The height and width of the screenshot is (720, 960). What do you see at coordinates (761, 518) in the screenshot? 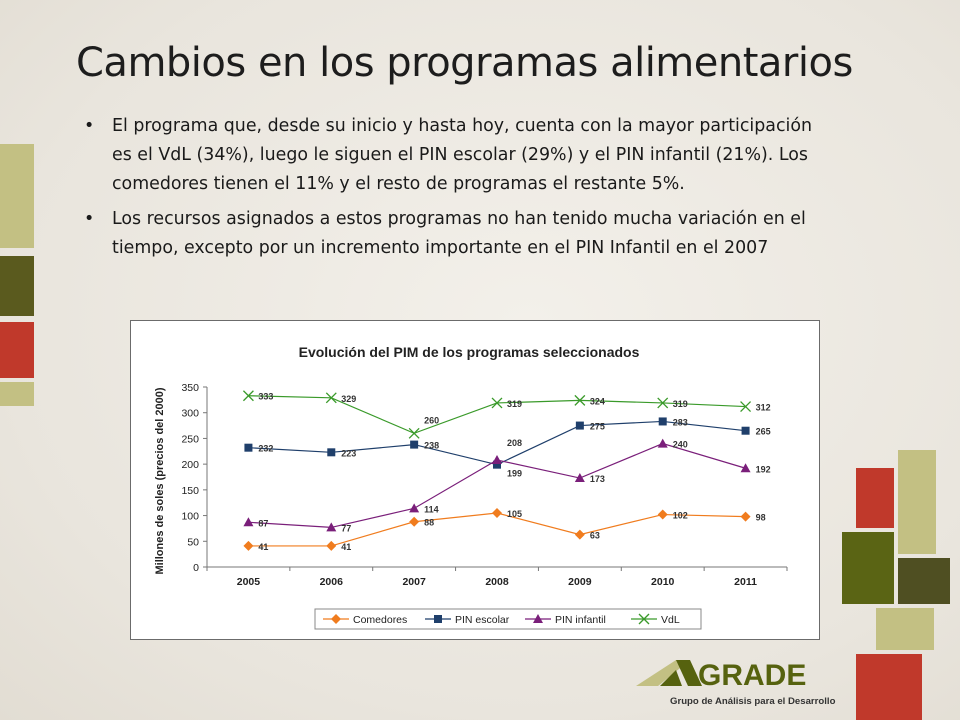
I see `data-label: 98` at bounding box center [761, 518].